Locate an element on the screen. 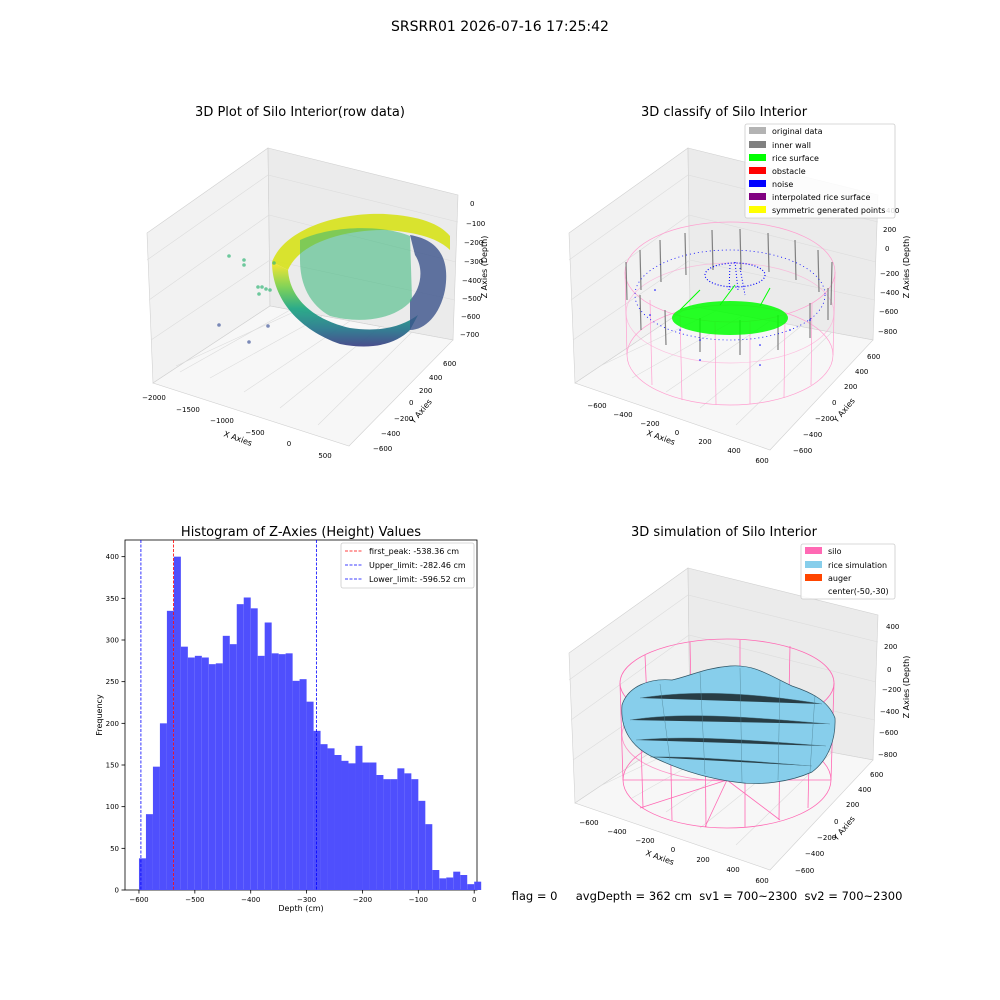 Image resolution: width=1000 pixels, height=1000 pixels. raw-z-tick: −700 is located at coordinates (469, 335).